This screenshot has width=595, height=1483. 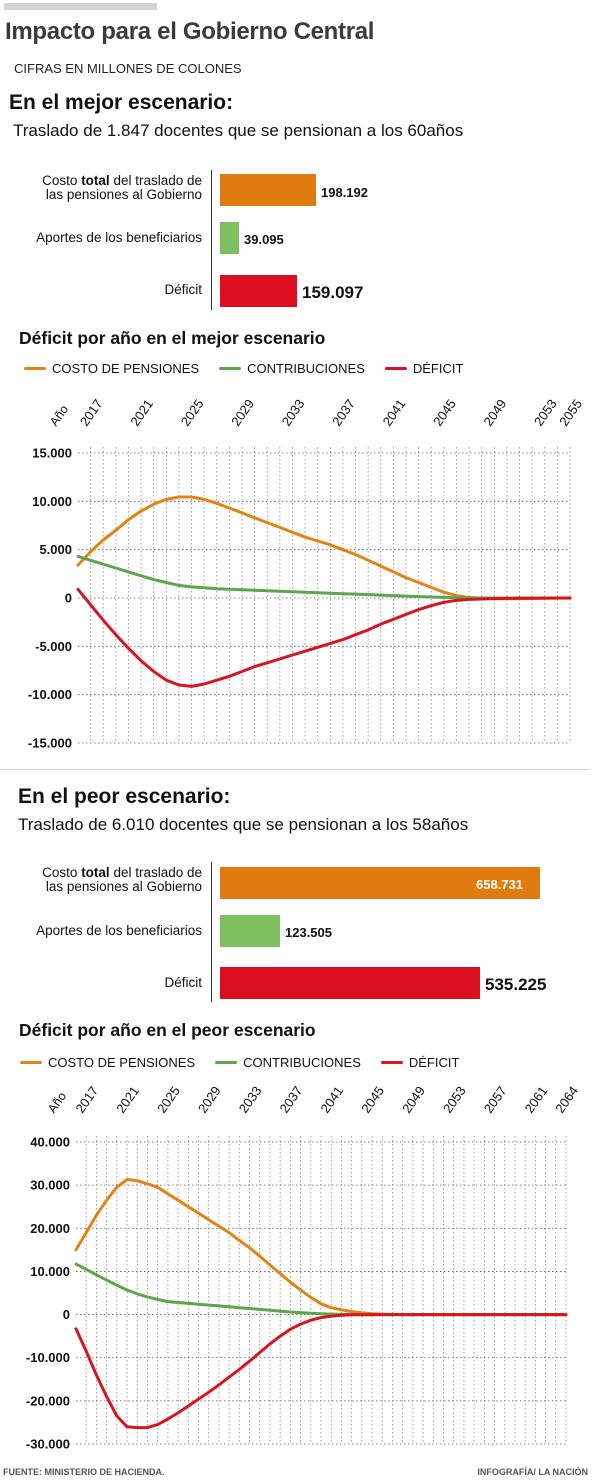 I want to click on best-scenario-title: En el mejor escenario:, so click(x=121, y=102).